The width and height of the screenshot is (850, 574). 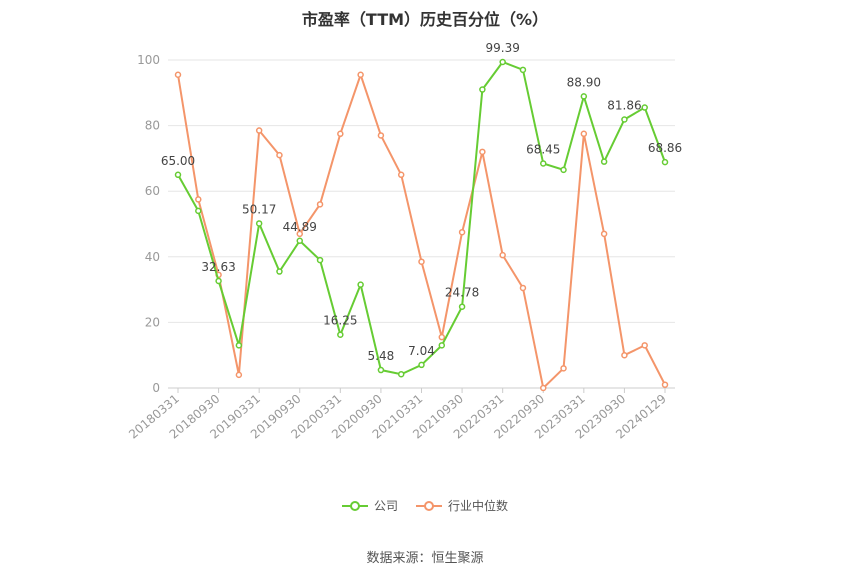 What do you see at coordinates (152, 126) in the screenshot?
I see `y-tick-label: 80` at bounding box center [152, 126].